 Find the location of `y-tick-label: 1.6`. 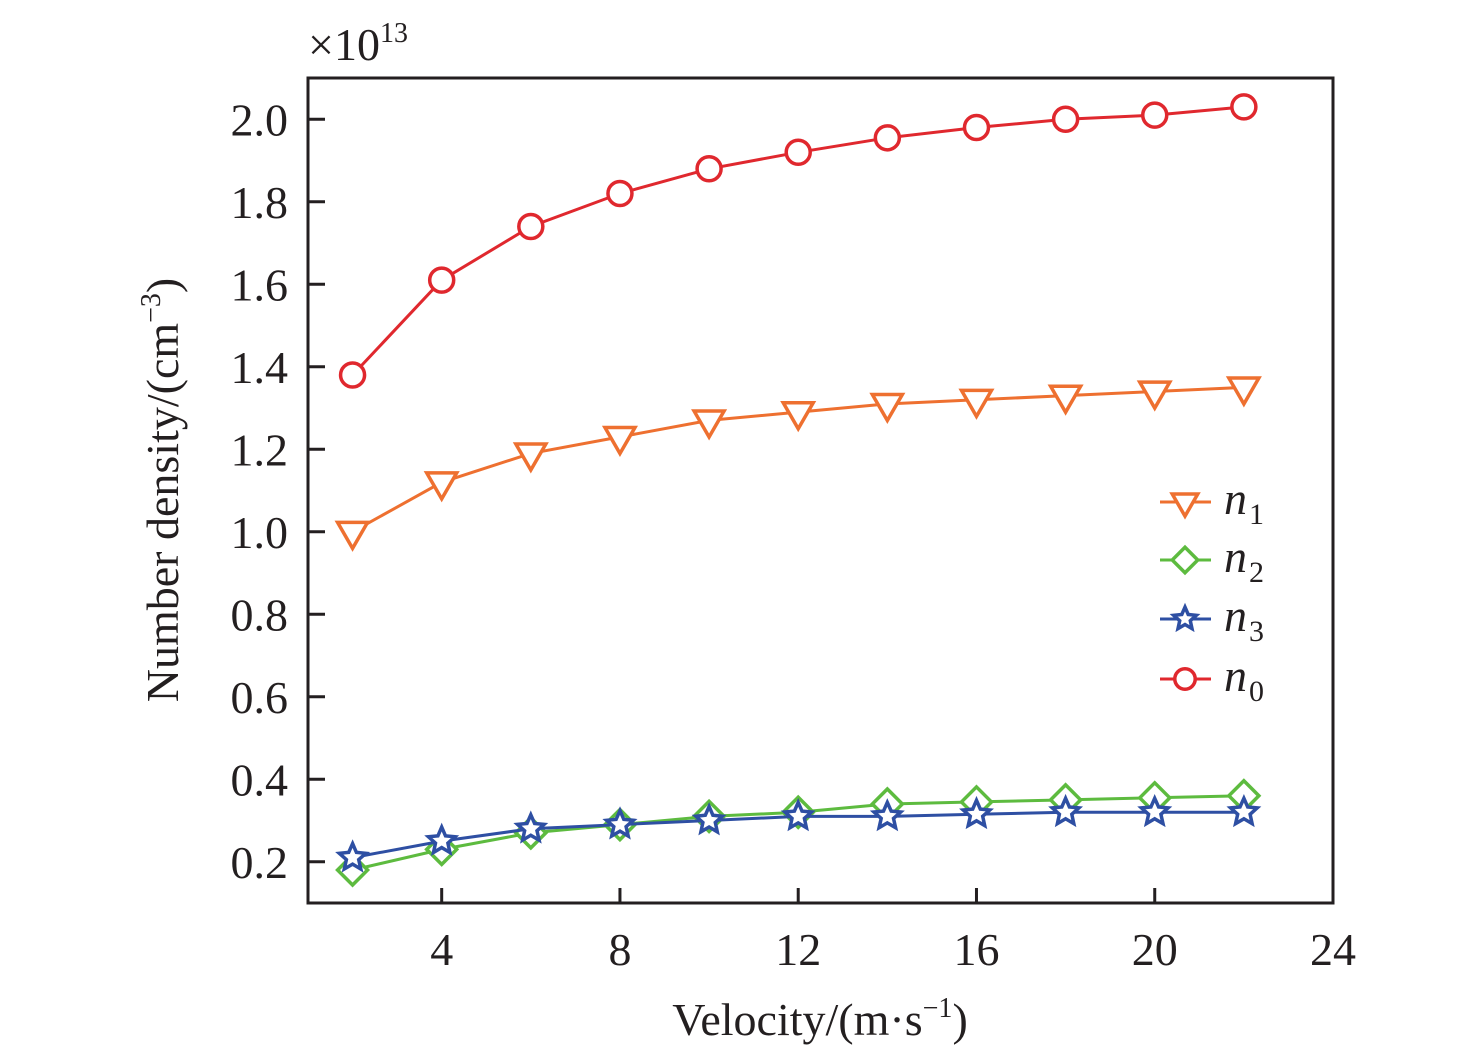

y-tick-label: 1.6 is located at coordinates (260, 284).